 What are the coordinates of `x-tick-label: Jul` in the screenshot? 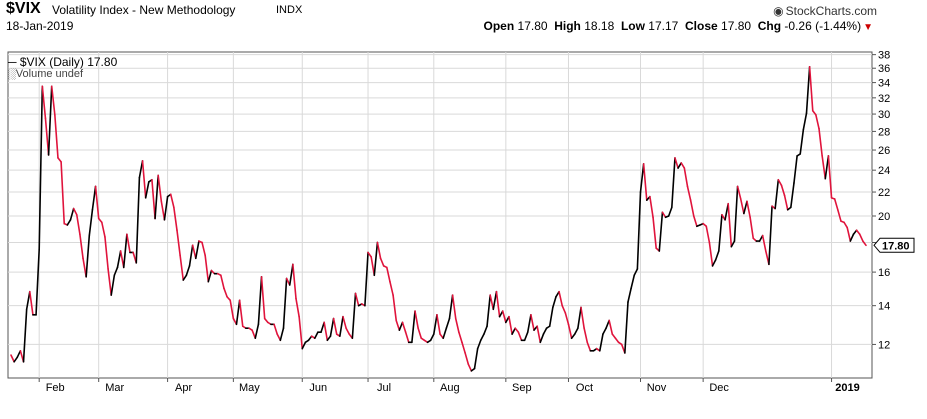 It's located at (384, 388).